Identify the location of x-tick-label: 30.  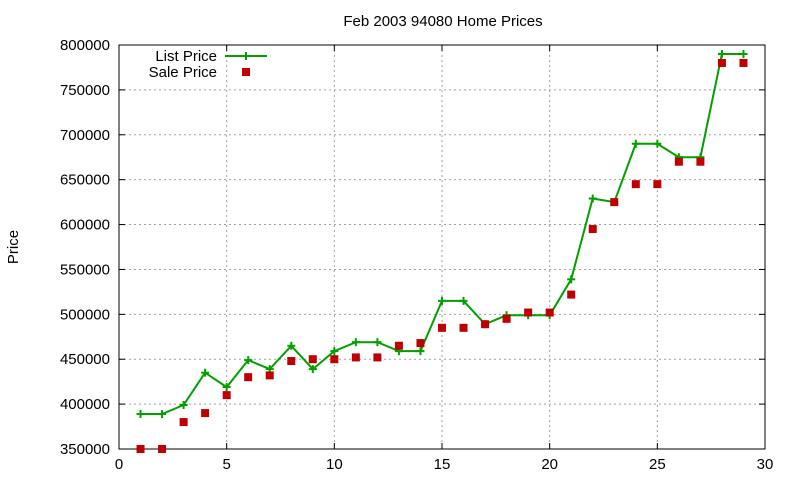
(765, 464).